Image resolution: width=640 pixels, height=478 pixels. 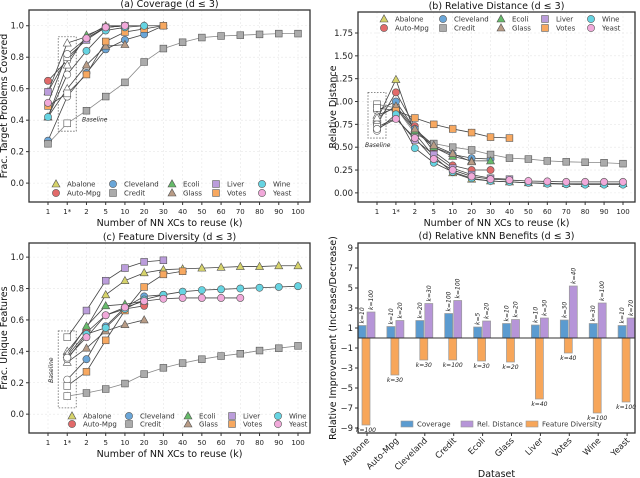 What do you see at coordinates (592, 447) in the screenshot?
I see `x-tick-label: Wine` at bounding box center [592, 447].